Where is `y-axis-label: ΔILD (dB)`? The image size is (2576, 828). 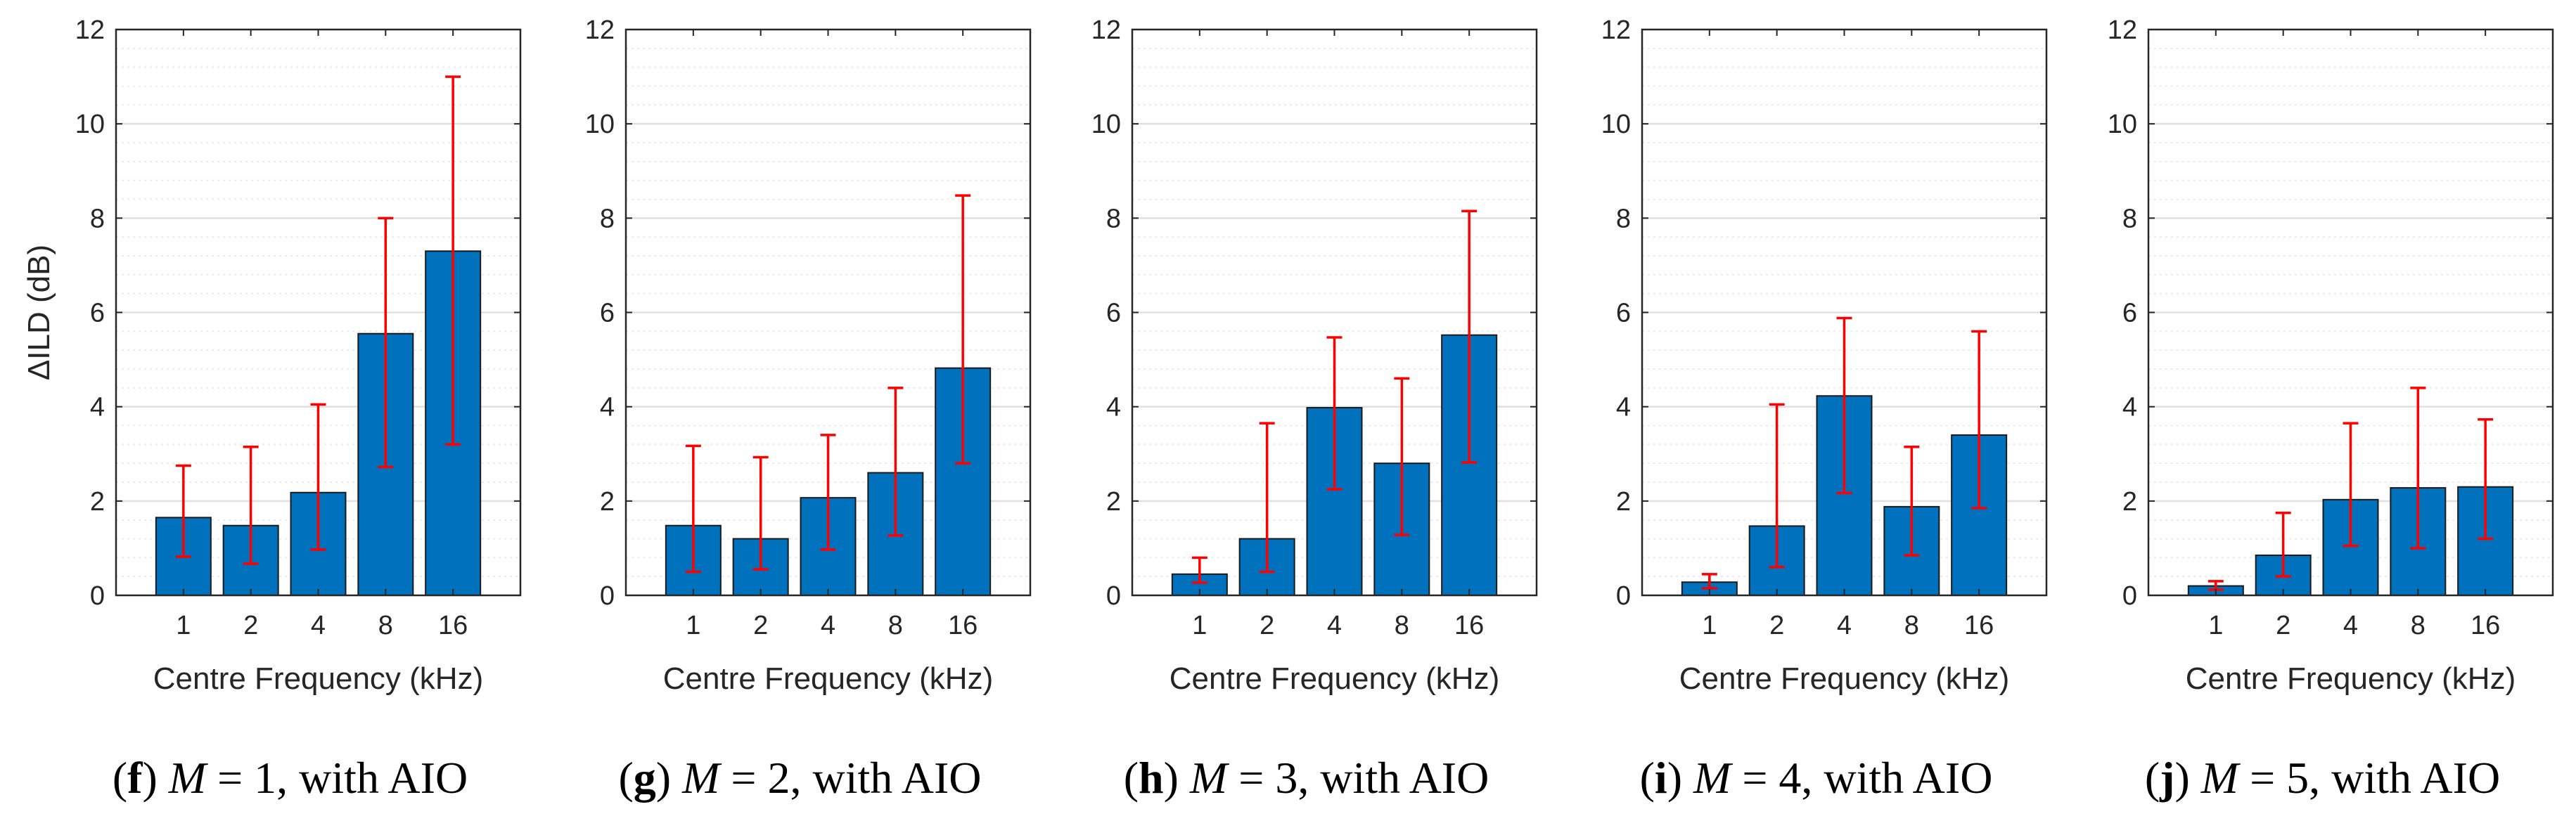 y-axis-label: ΔILD (dB) is located at coordinates (39, 312).